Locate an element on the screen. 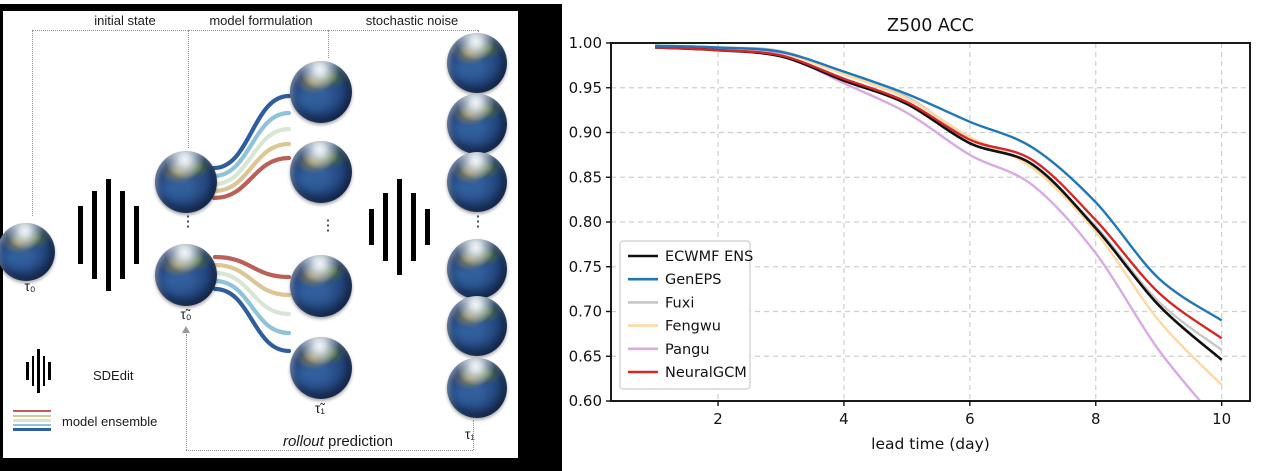  globe-initial-state is located at coordinates (27, 252).